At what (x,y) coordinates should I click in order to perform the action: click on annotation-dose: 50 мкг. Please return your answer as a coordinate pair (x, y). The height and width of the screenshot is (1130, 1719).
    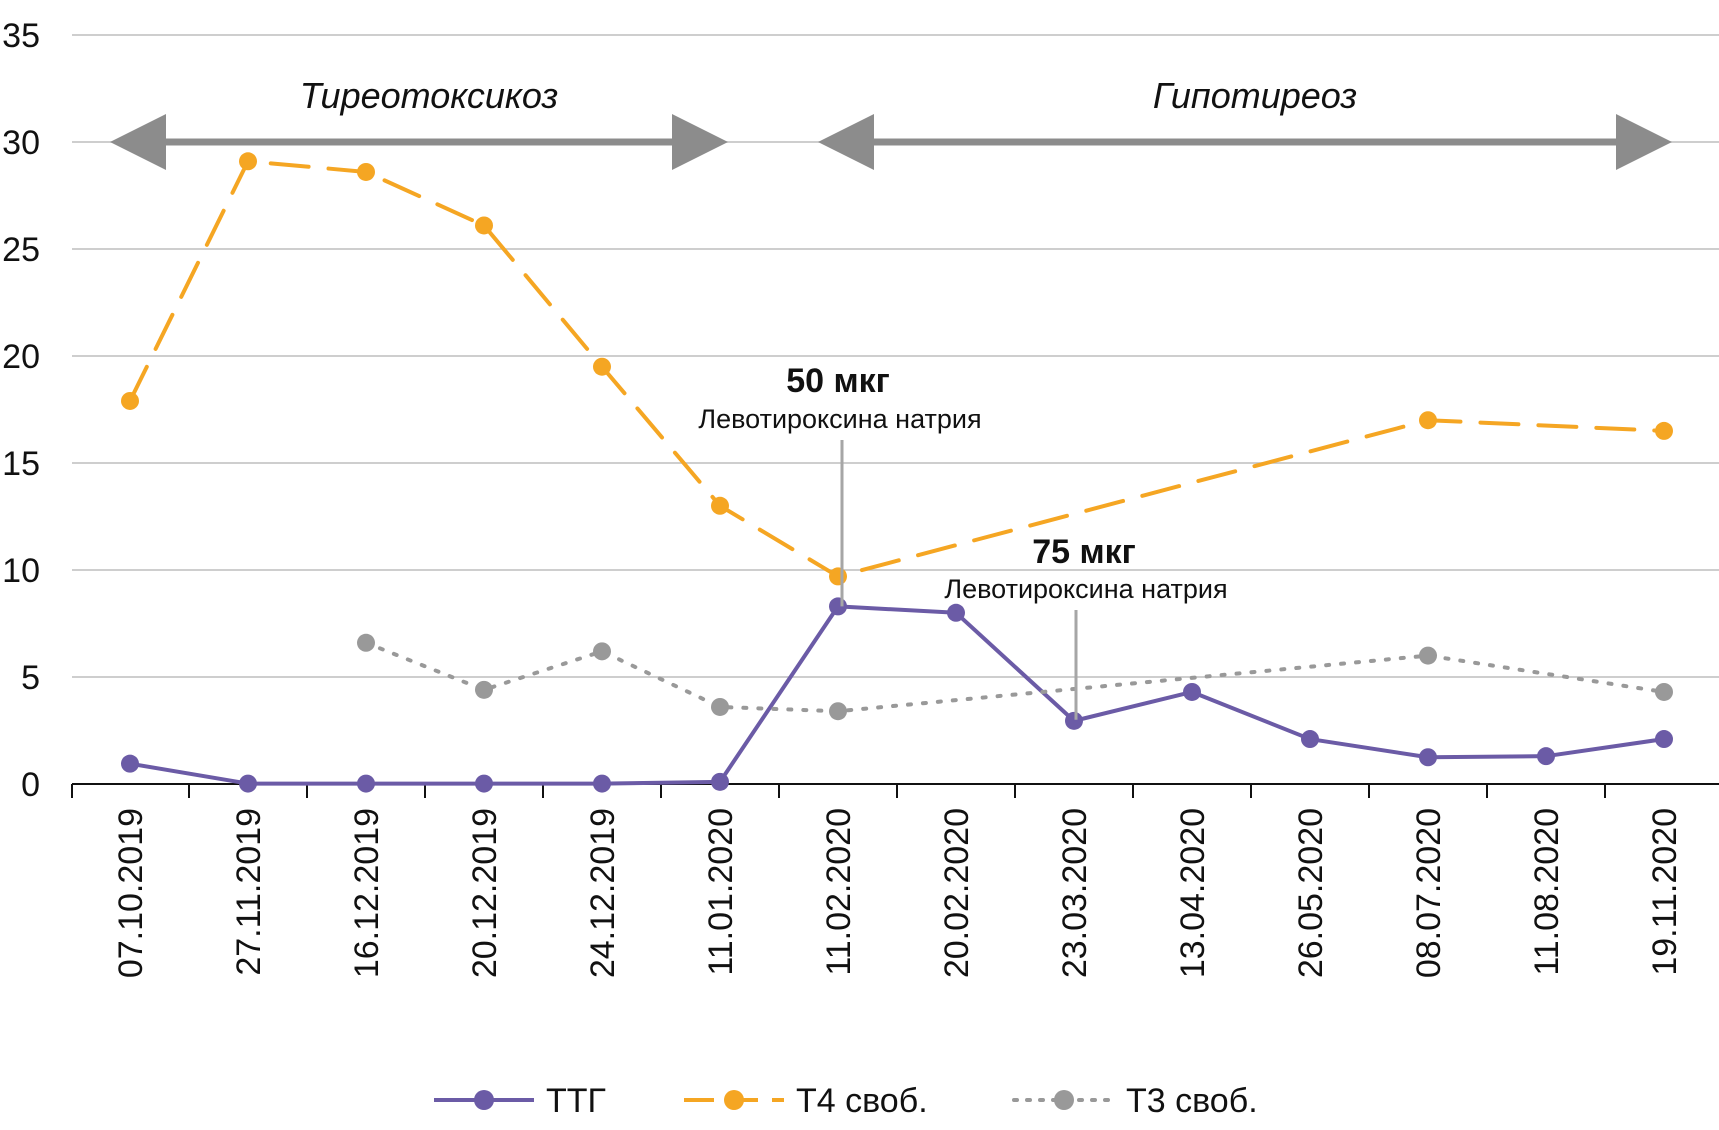
    Looking at the image, I should click on (838, 381).